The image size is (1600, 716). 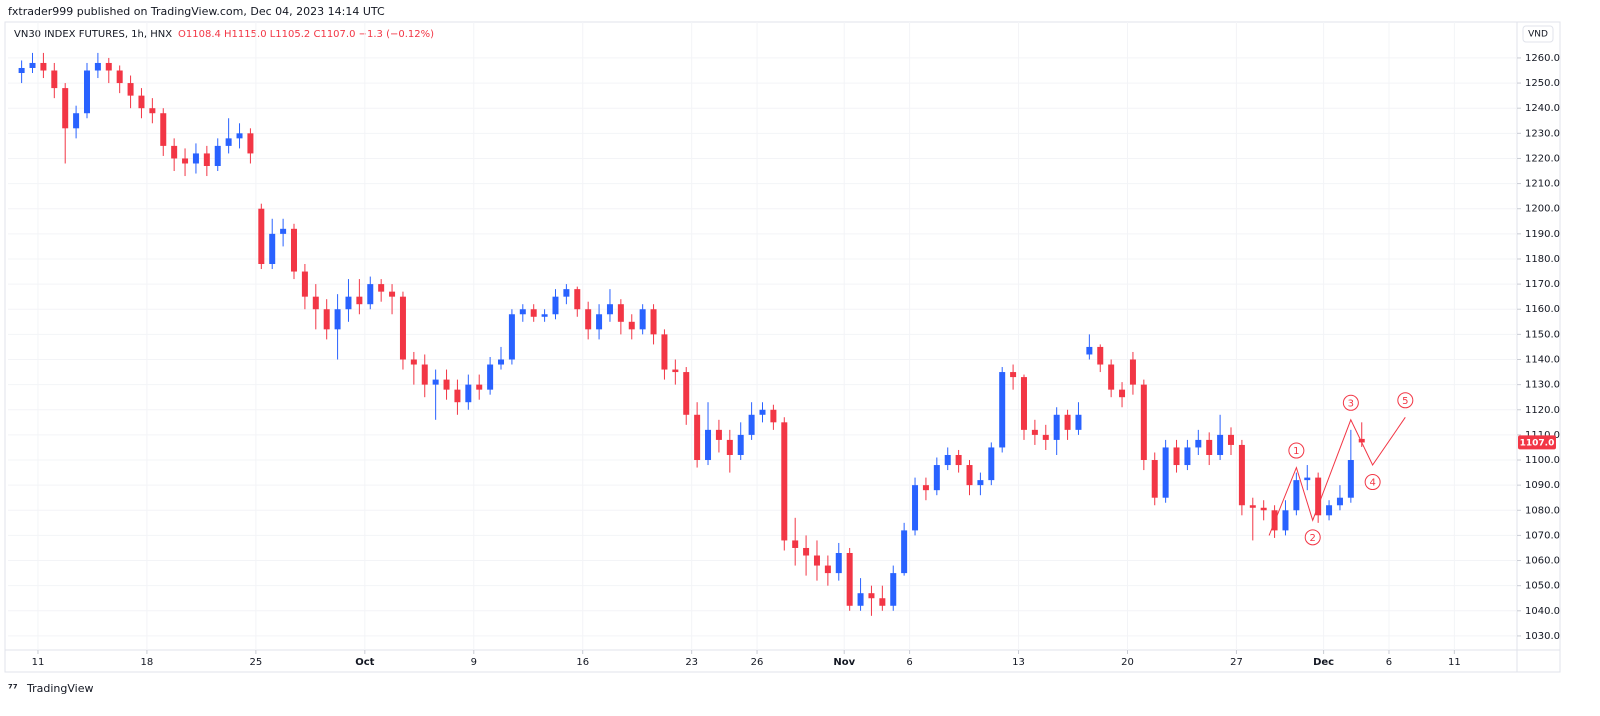 What do you see at coordinates (1542, 636) in the screenshot?
I see `y-tick-label: 1030.0` at bounding box center [1542, 636].